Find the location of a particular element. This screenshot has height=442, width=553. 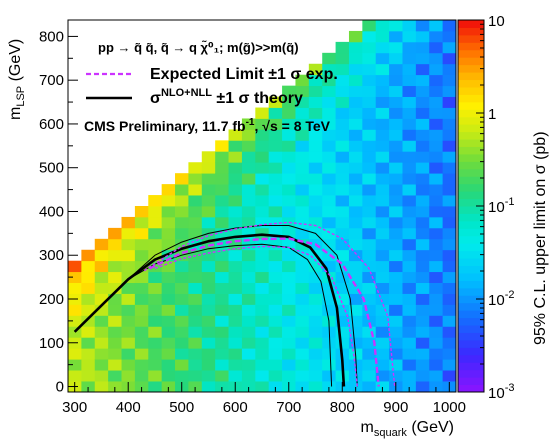

theory-legend-label: σNLO+NLL ±1 σ theory is located at coordinates (226, 97).